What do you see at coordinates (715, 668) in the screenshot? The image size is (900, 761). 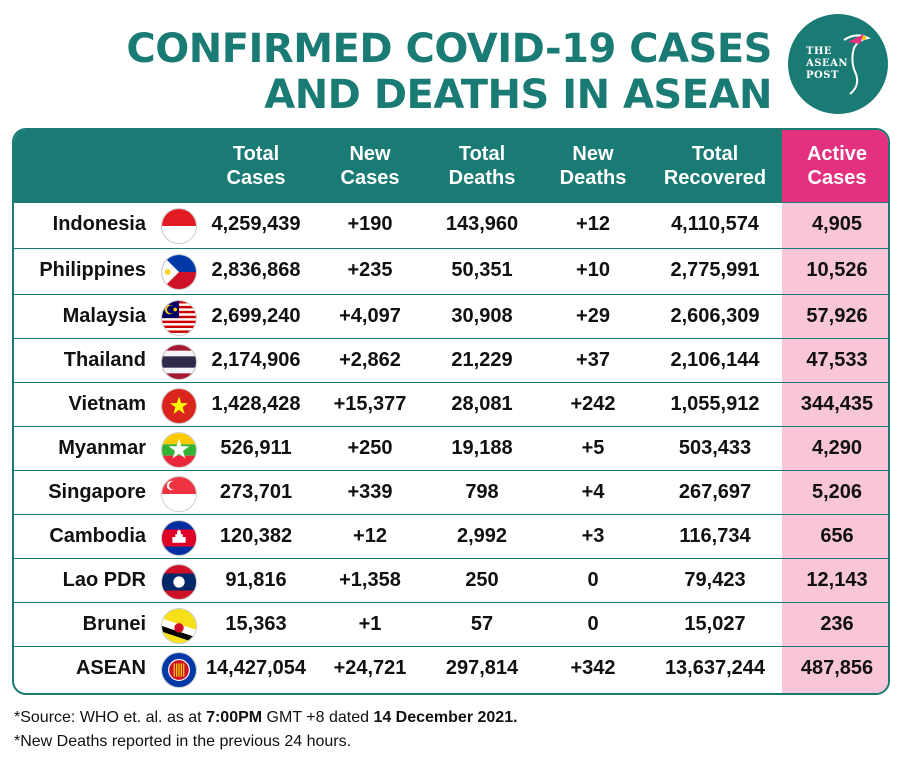 I see `total-recovered-cell: 13,637,244` at bounding box center [715, 668].